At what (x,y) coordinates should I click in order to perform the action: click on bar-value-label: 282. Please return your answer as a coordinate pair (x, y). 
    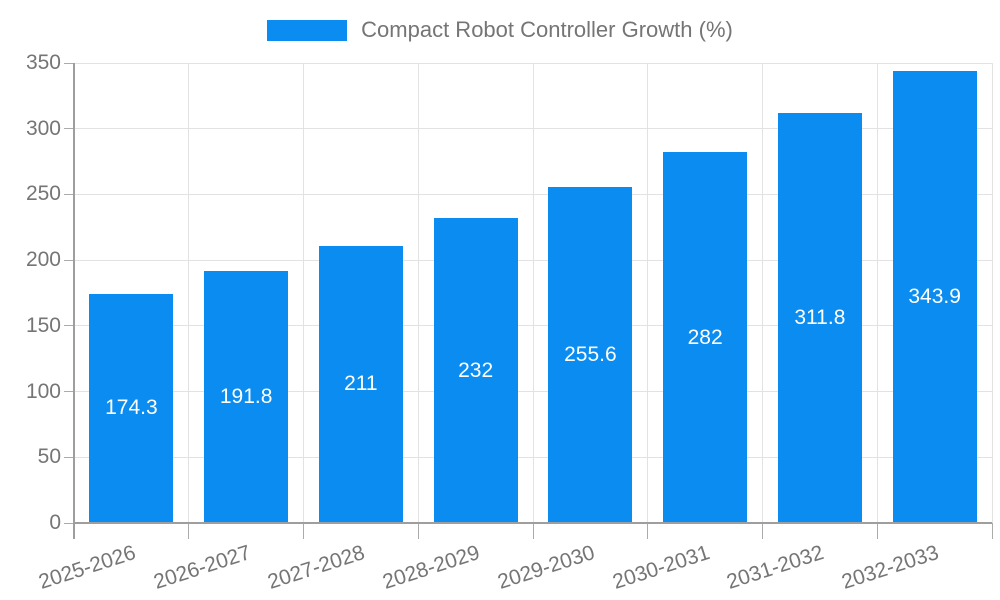
    Looking at the image, I should click on (705, 337).